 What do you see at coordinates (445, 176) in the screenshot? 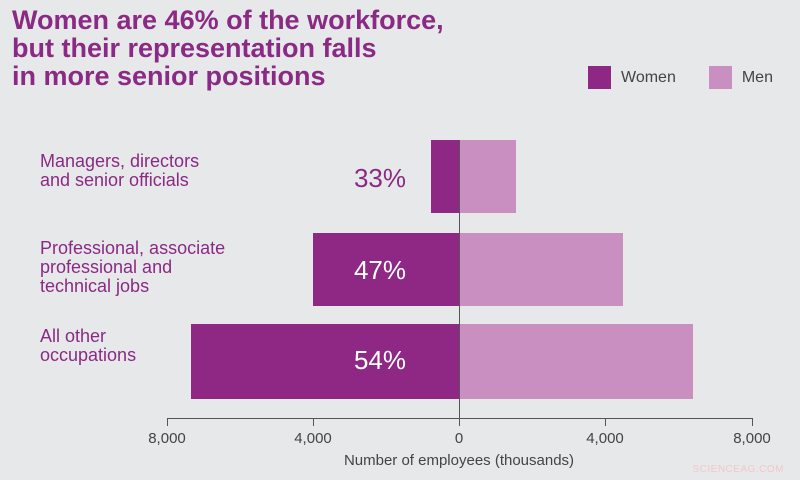
I see `bar-women-managers` at bounding box center [445, 176].